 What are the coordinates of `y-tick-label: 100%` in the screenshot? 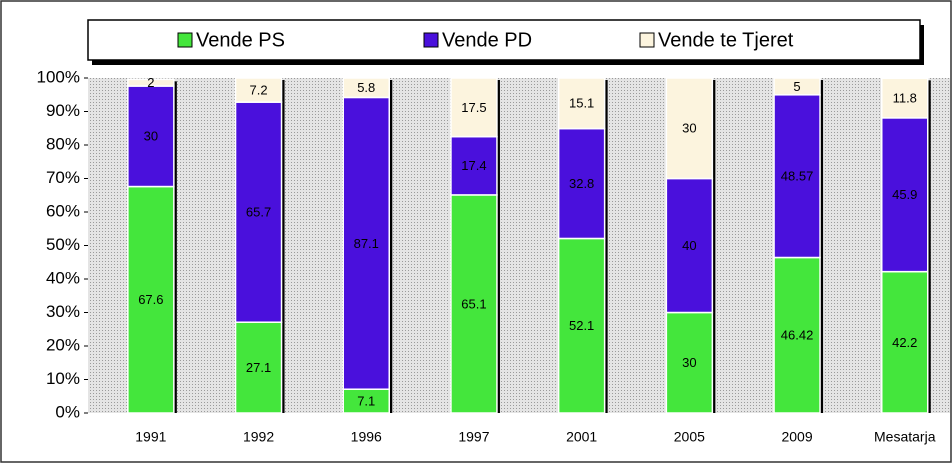 It's located at (58, 76).